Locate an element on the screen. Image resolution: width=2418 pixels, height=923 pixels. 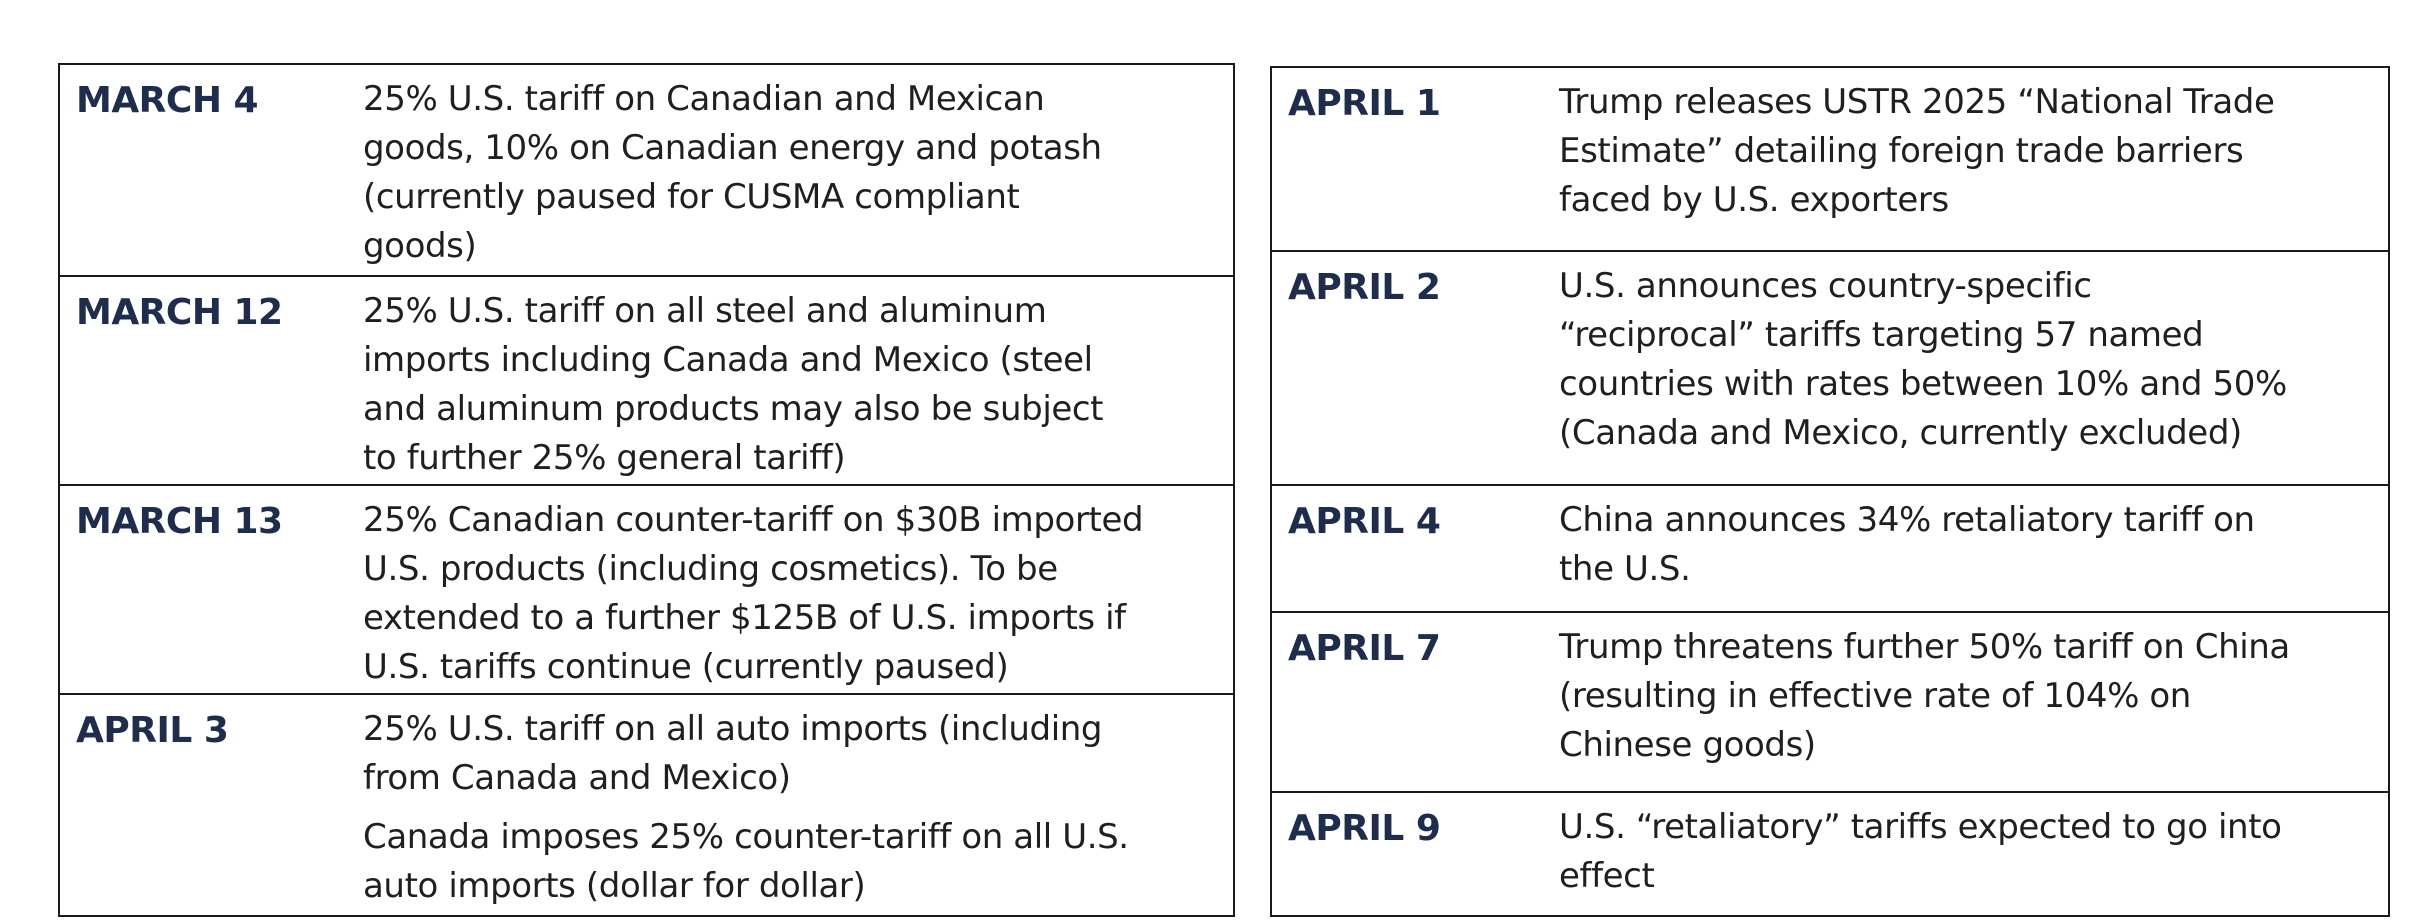
event-date: APRIL 4 is located at coordinates (1364, 521).